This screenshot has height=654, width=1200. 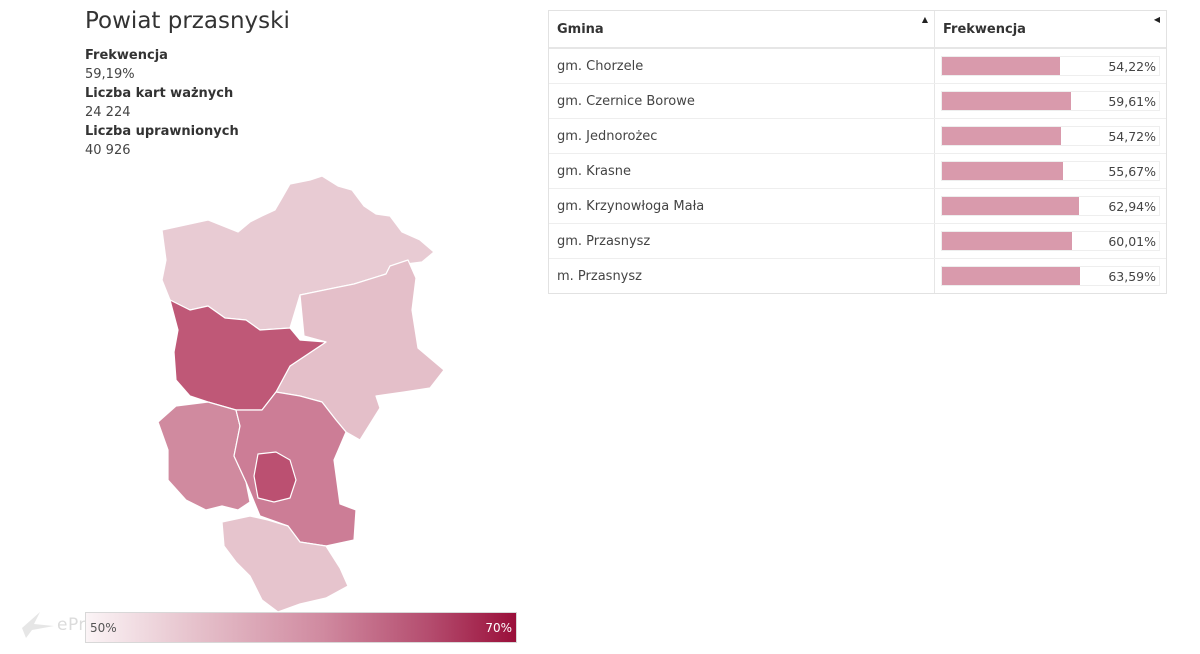 I want to click on table-row: gm. Krasne 55,67%, so click(x=857, y=171).